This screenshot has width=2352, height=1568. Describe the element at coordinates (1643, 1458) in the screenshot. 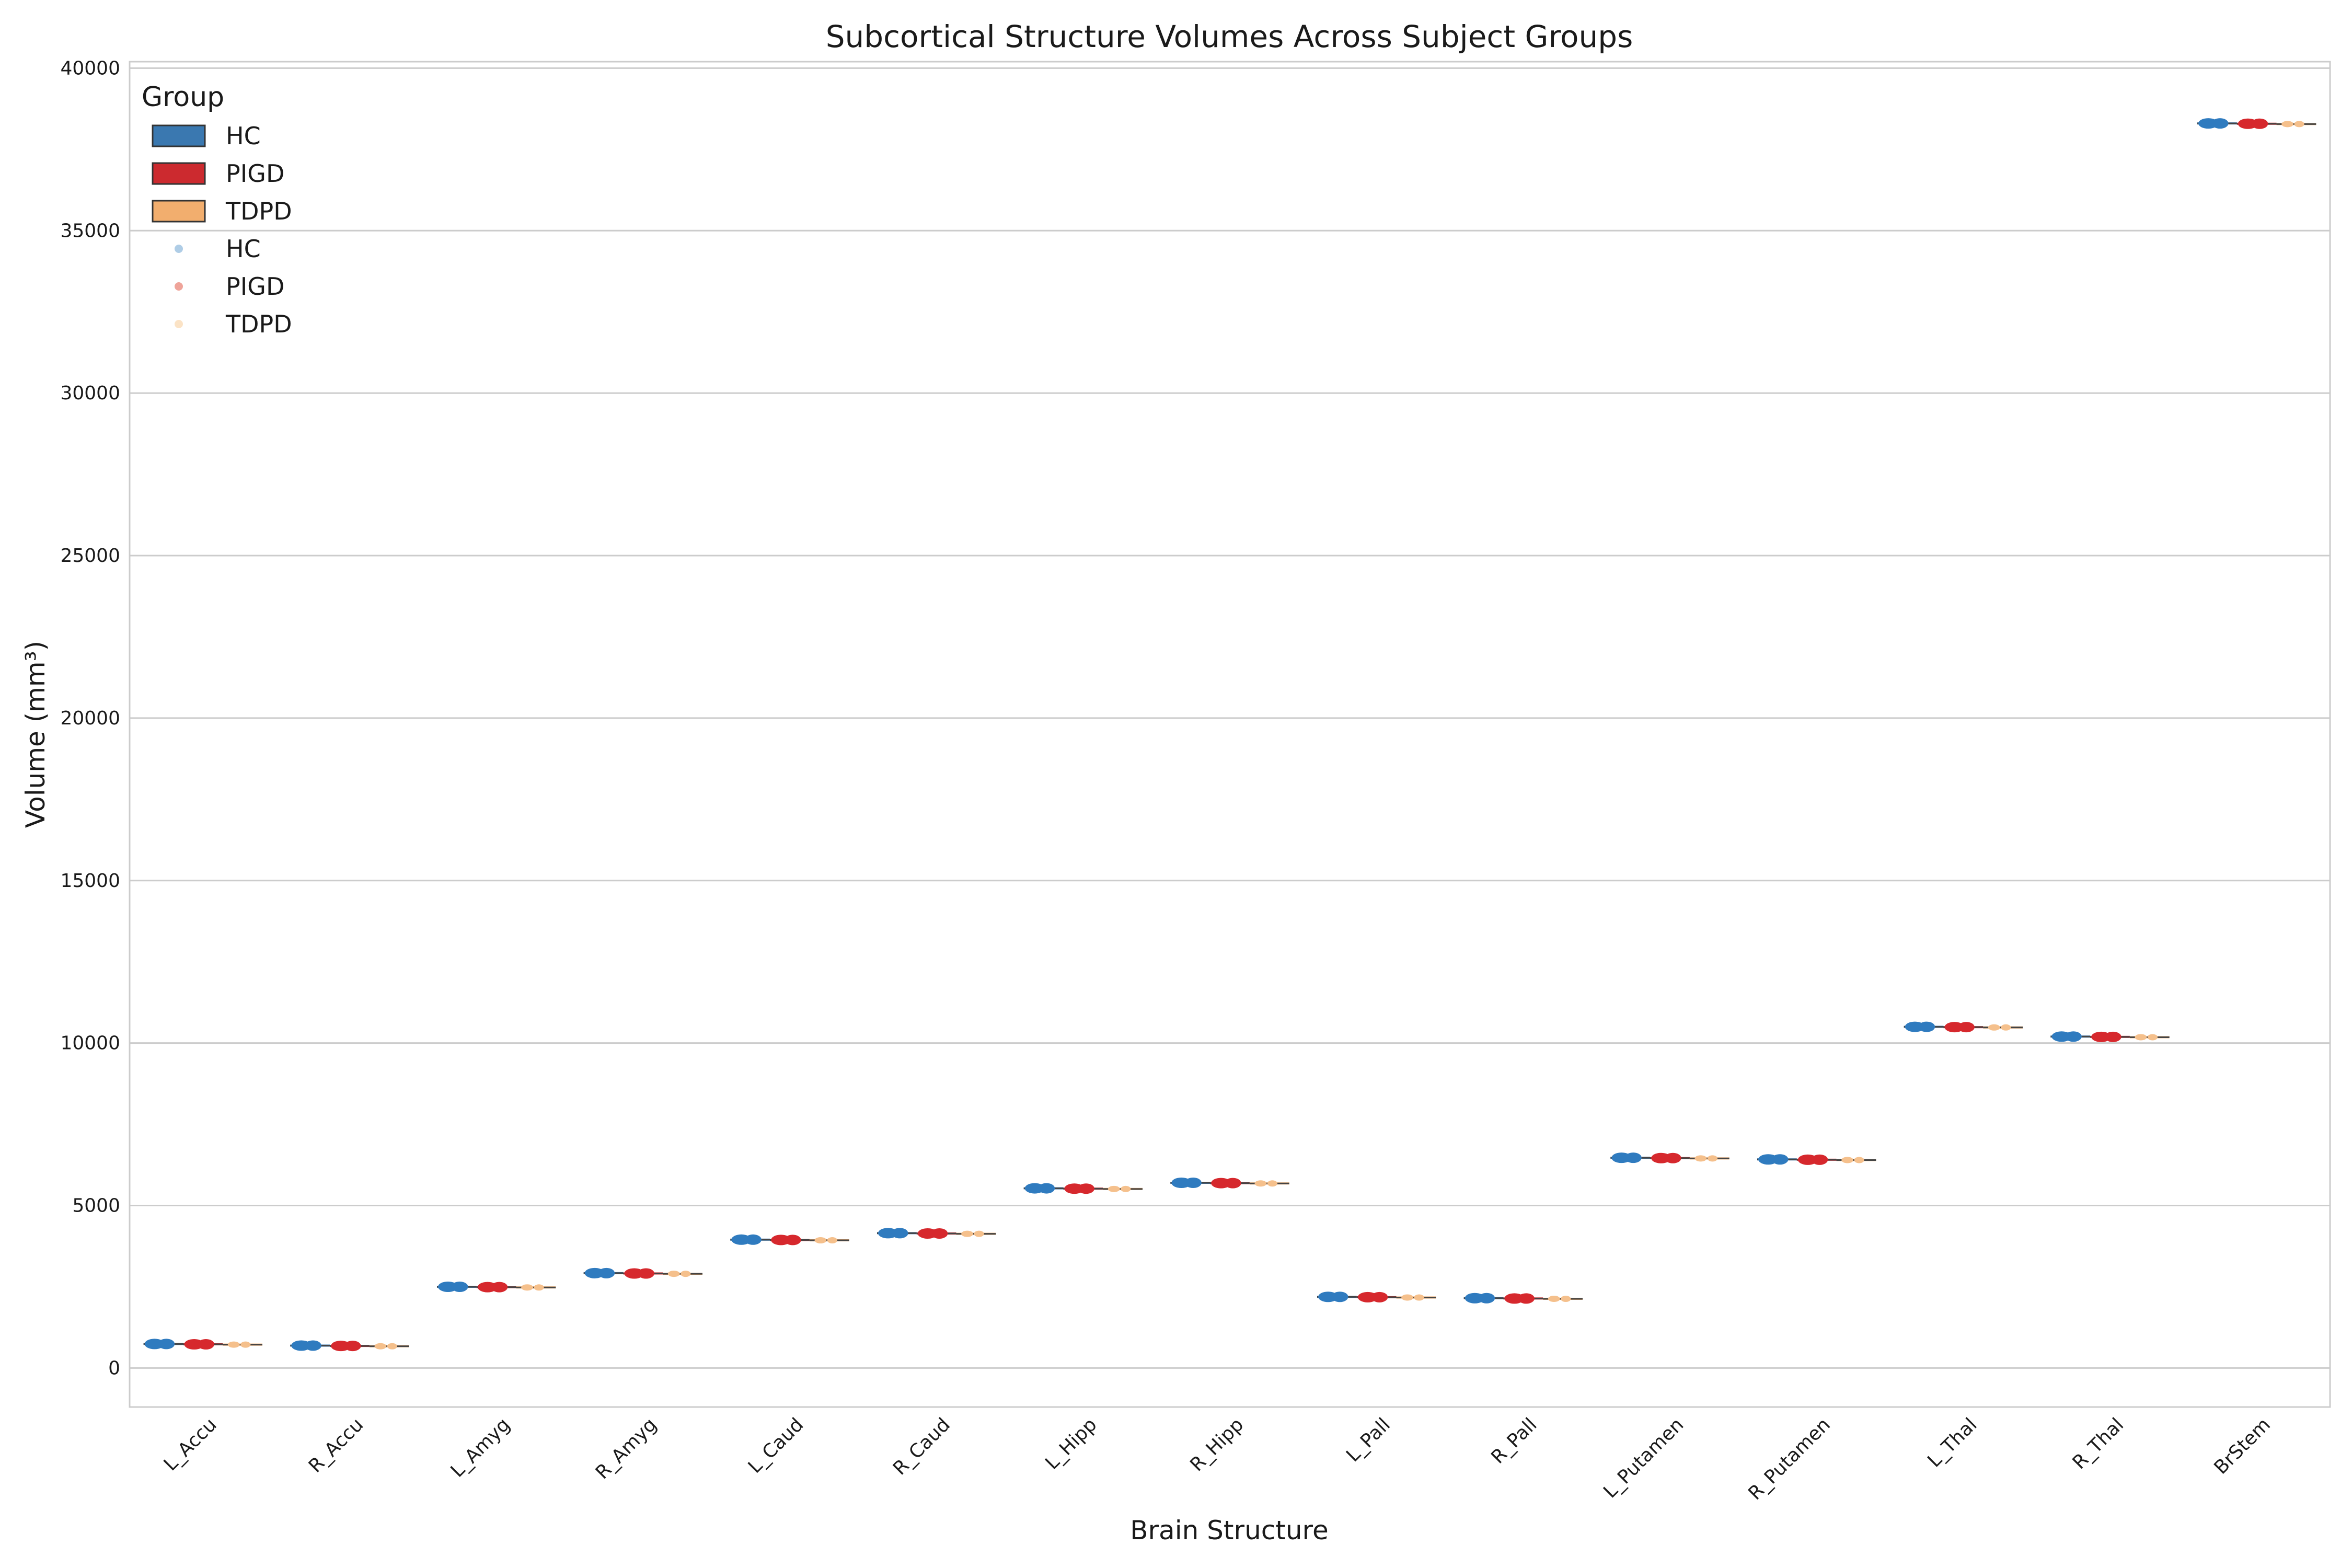

I see `x-tick-label: L_Putamen` at that location.